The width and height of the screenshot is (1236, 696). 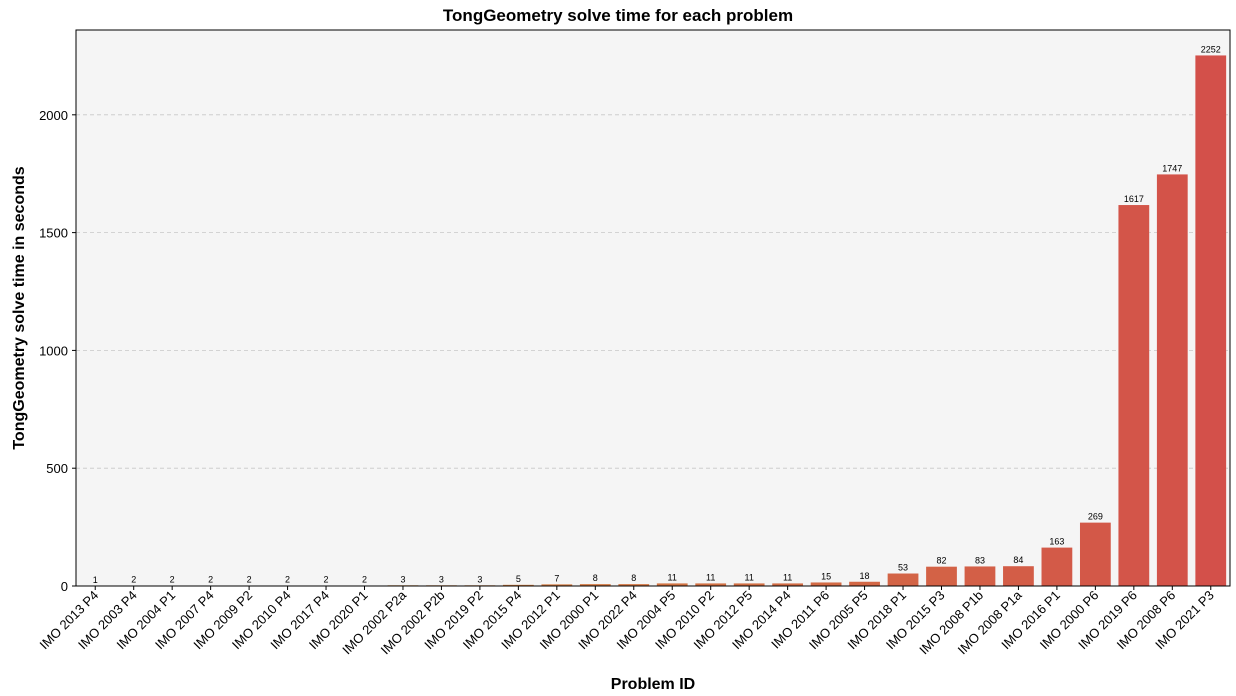 What do you see at coordinates (19, 307) in the screenshot?
I see `y-axis-label: TongGeometry solve time in seconds` at bounding box center [19, 307].